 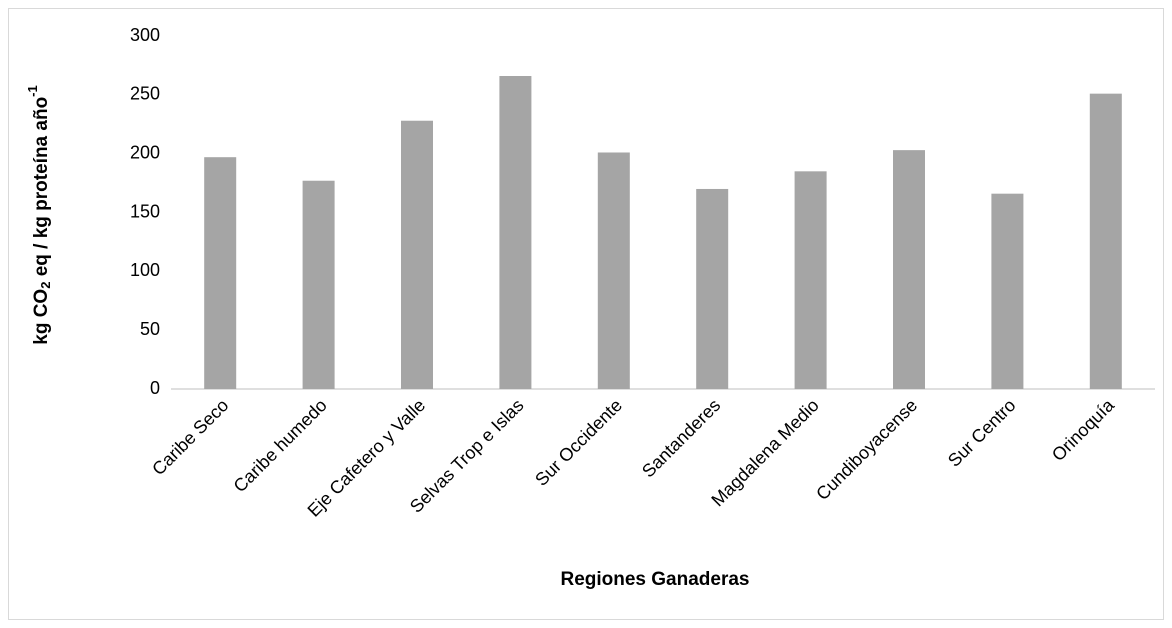 I want to click on y-tick-label: 300, so click(x=145, y=35).